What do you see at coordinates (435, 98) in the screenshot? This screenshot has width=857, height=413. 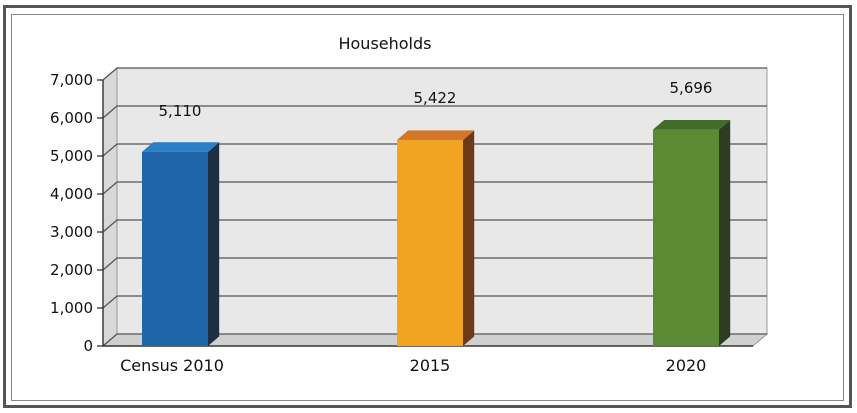 I see `data-label: 5,422` at bounding box center [435, 98].